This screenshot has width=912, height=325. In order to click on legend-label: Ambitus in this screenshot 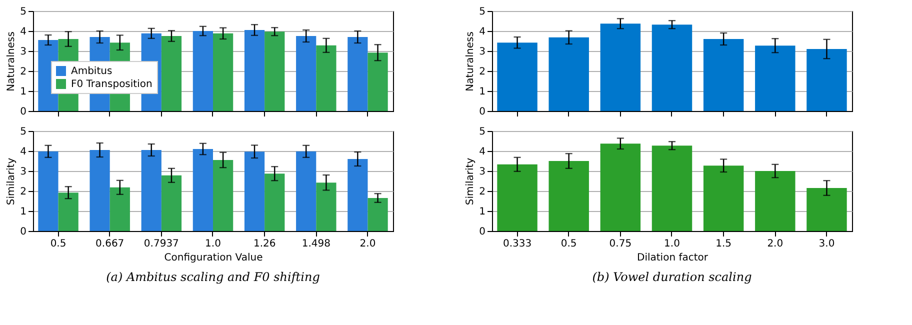, I will do `click(91, 71)`.